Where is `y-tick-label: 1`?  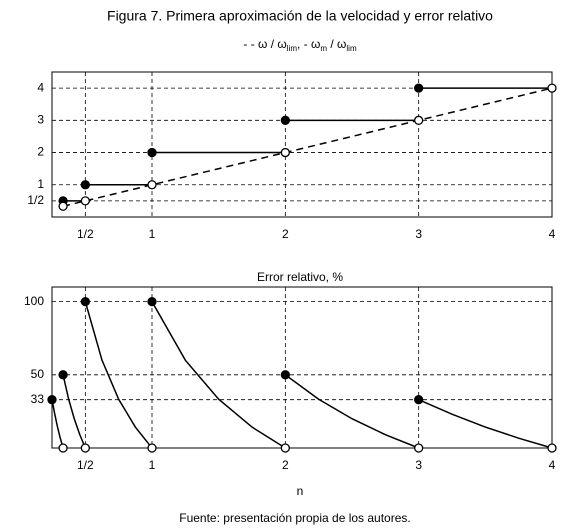 y-tick-label: 1 is located at coordinates (40, 184).